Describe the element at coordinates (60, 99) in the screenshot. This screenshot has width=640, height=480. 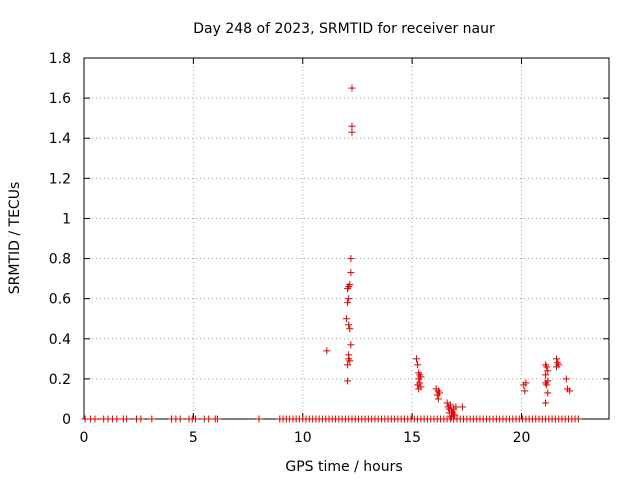
I see `y-tick-label: 1.6` at that location.